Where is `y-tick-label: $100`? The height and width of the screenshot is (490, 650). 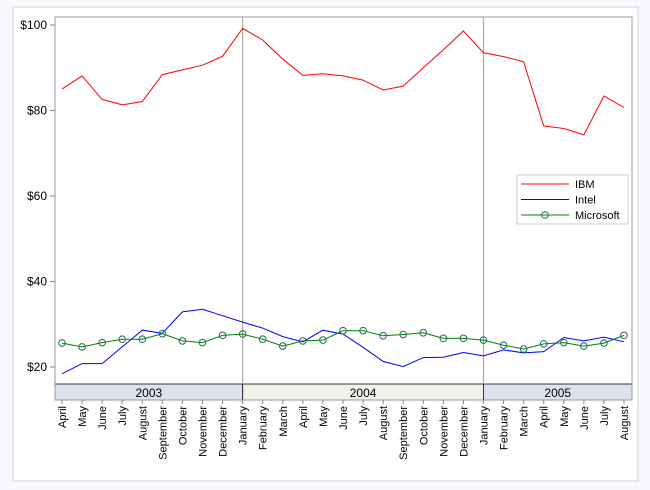
y-tick-label: $100 is located at coordinates (33, 25).